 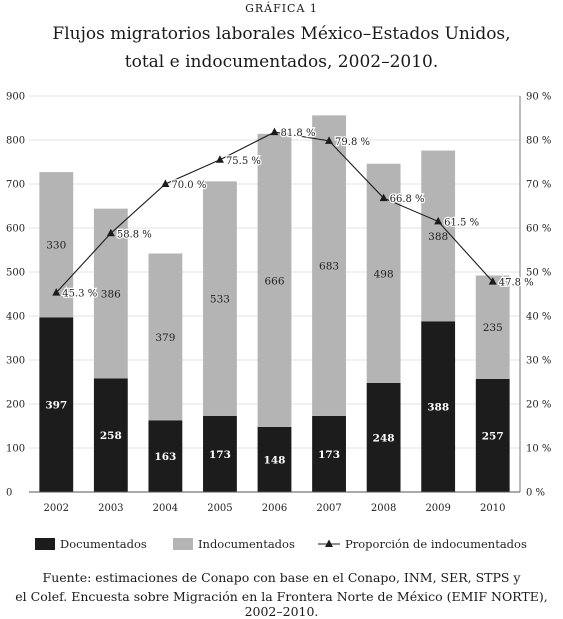 What do you see at coordinates (281, 62) in the screenshot?
I see `chart-title-line-2: total e indocumentados, 2002–2010.` at bounding box center [281, 62].